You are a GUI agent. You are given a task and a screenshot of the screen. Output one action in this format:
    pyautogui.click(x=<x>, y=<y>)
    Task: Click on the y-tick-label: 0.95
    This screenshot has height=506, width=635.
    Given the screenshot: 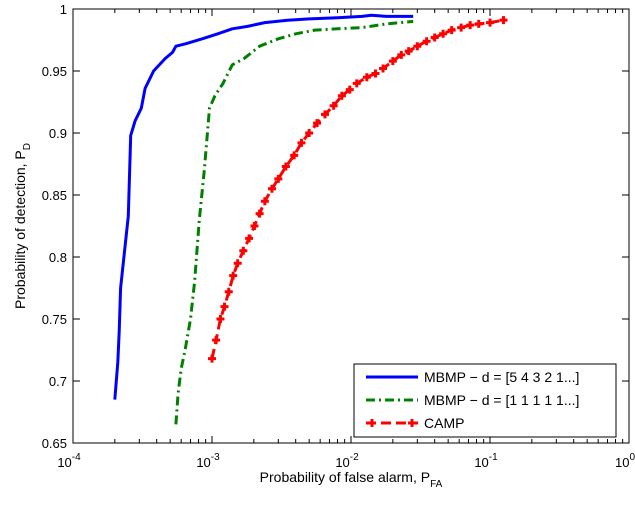 What is the action you would take?
    pyautogui.click(x=54, y=71)
    